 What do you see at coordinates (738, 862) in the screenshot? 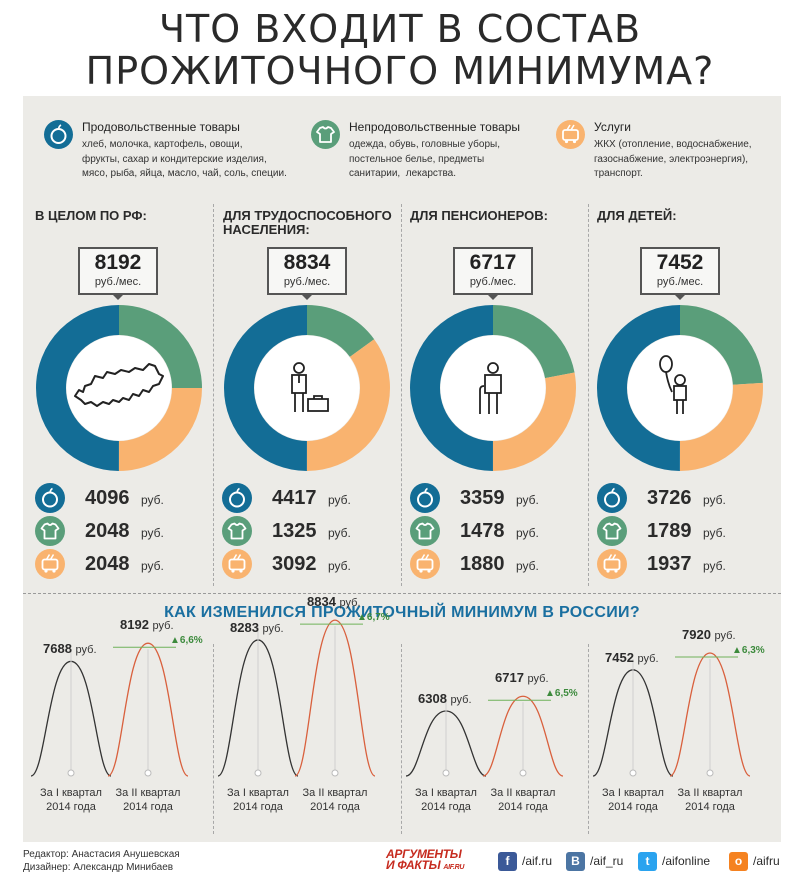
I see `odnoklassniki-icon: o` at bounding box center [738, 862].